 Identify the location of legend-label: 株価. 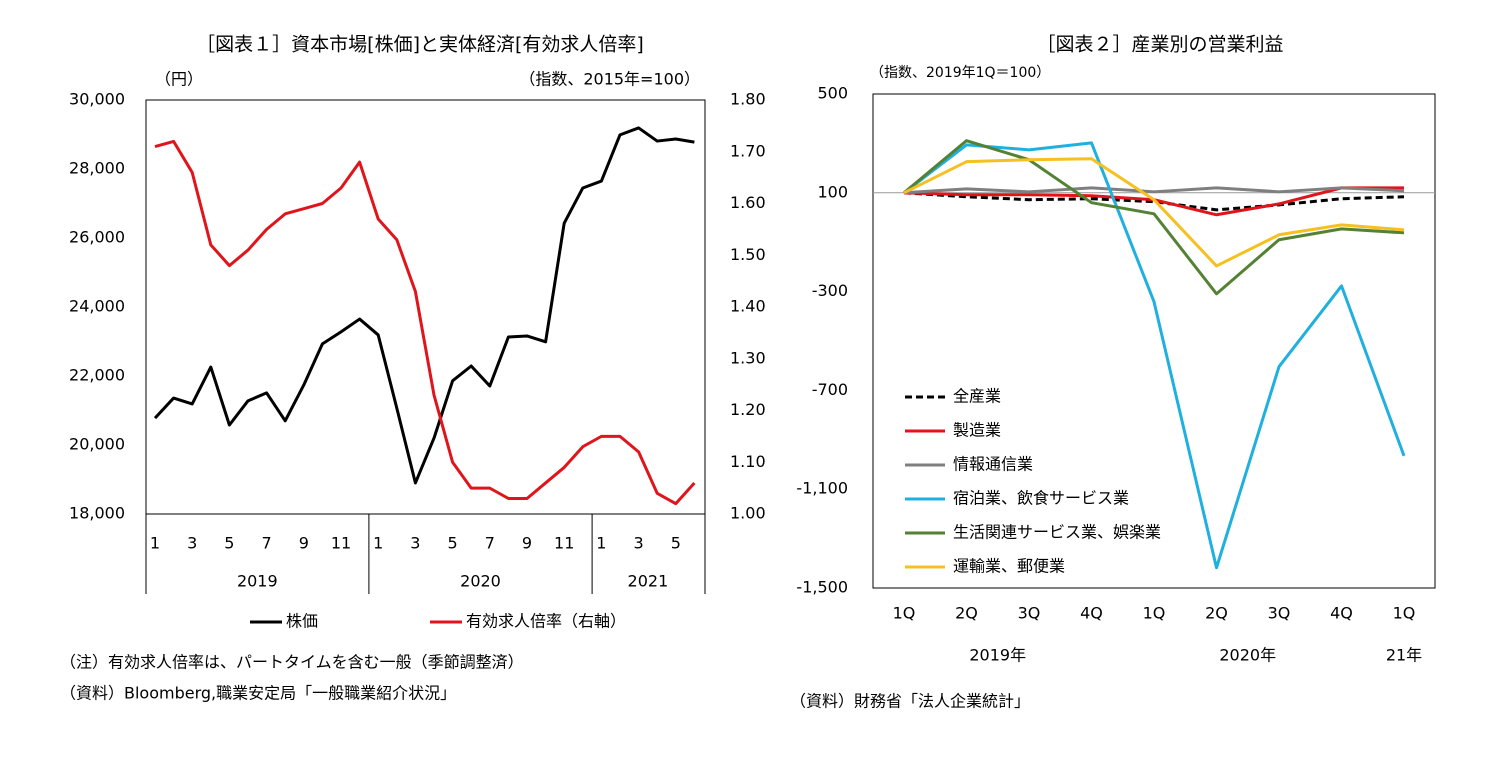
(302, 621).